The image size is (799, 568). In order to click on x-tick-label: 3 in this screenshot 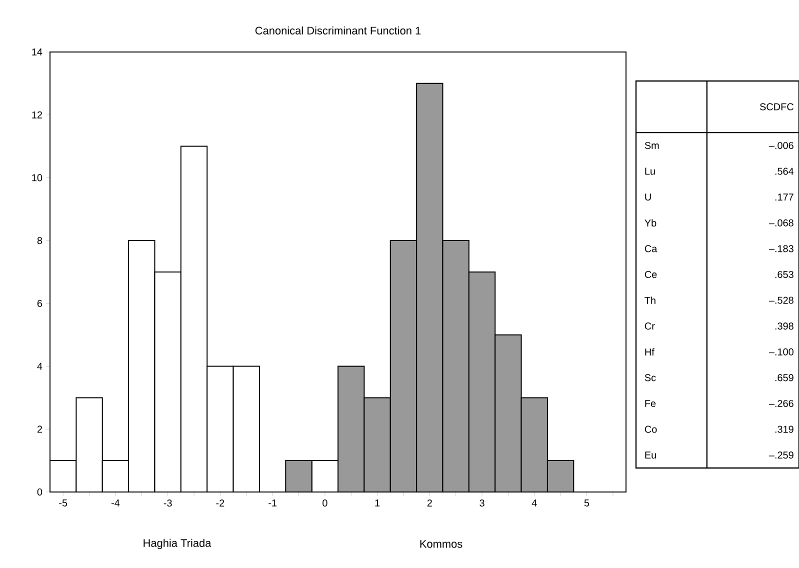, I will do `click(482, 503)`.